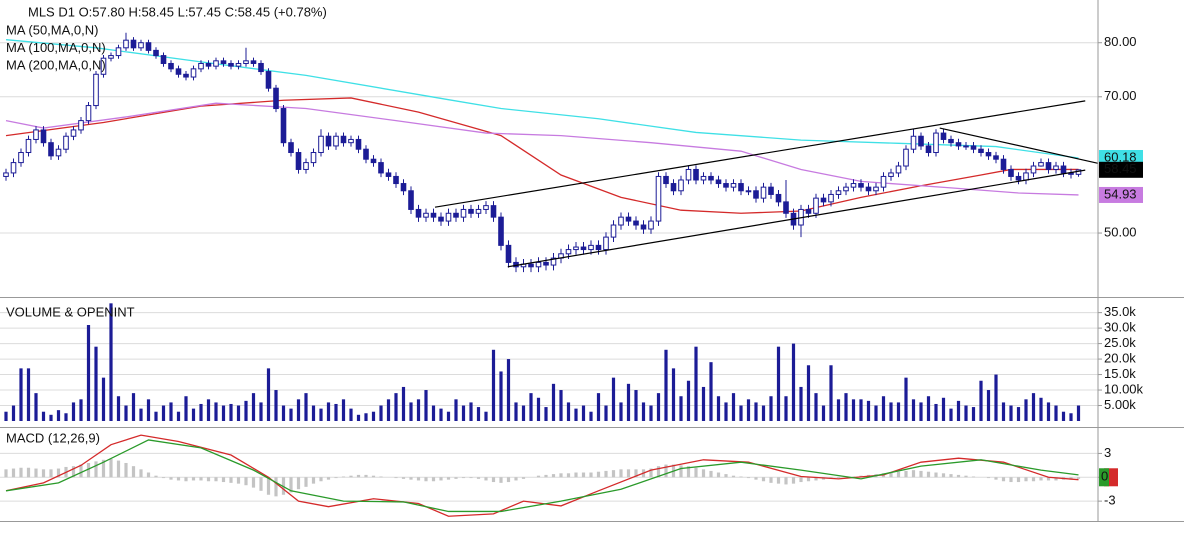 The image size is (1184, 553). Describe the element at coordinates (1121, 194) in the screenshot. I see `last-value-tag` at that location.